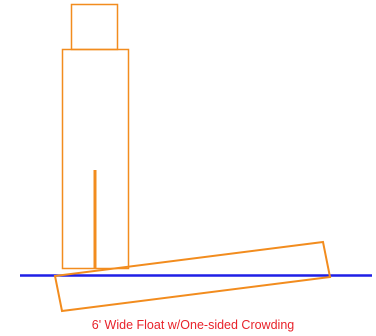  Describe the element at coordinates (95, 159) in the screenshot. I see `main-body` at that location.